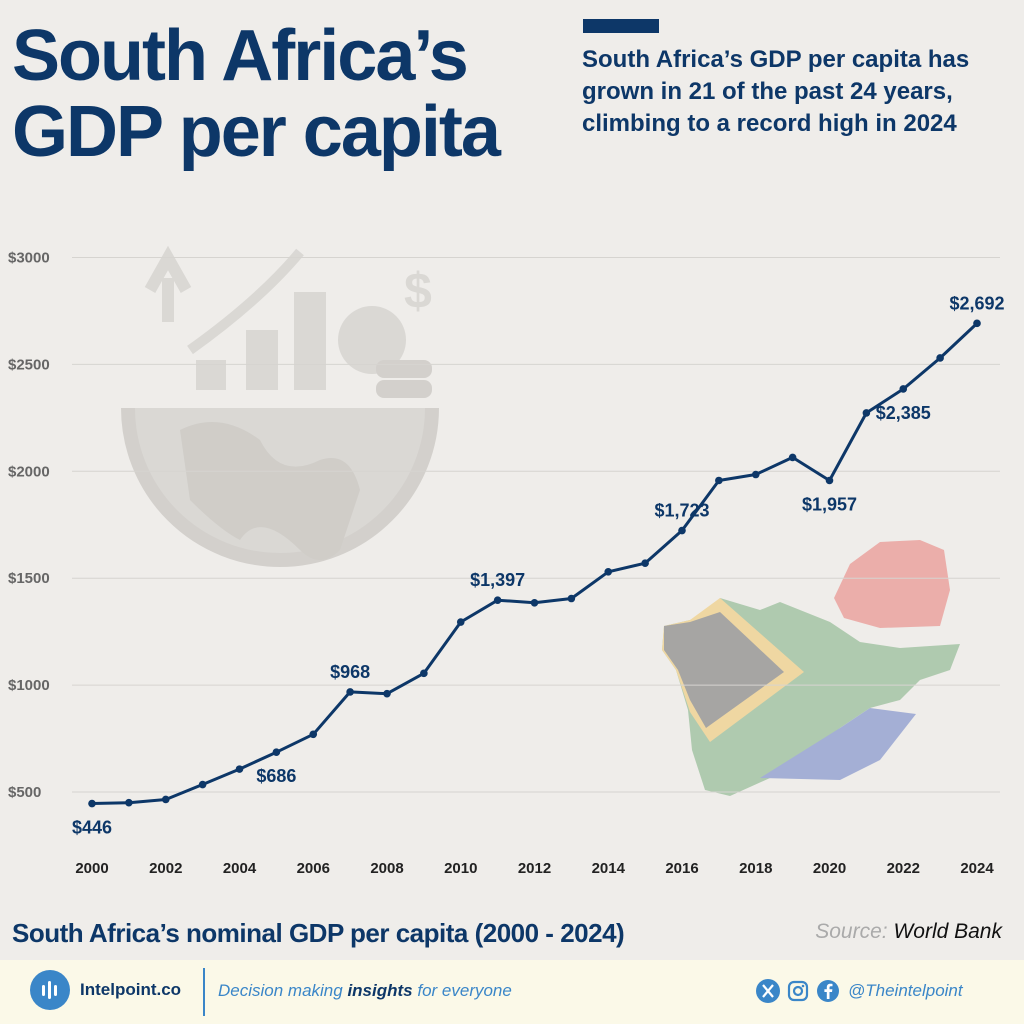 The image size is (1024, 1024). What do you see at coordinates (976, 303) in the screenshot?
I see `data-label: $2,692` at bounding box center [976, 303].